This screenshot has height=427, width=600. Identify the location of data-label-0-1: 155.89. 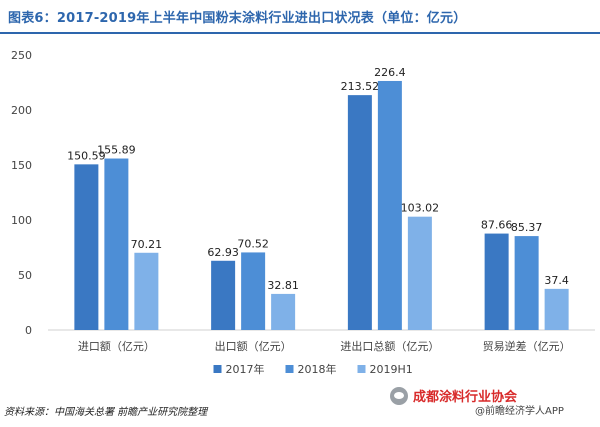
(116, 150).